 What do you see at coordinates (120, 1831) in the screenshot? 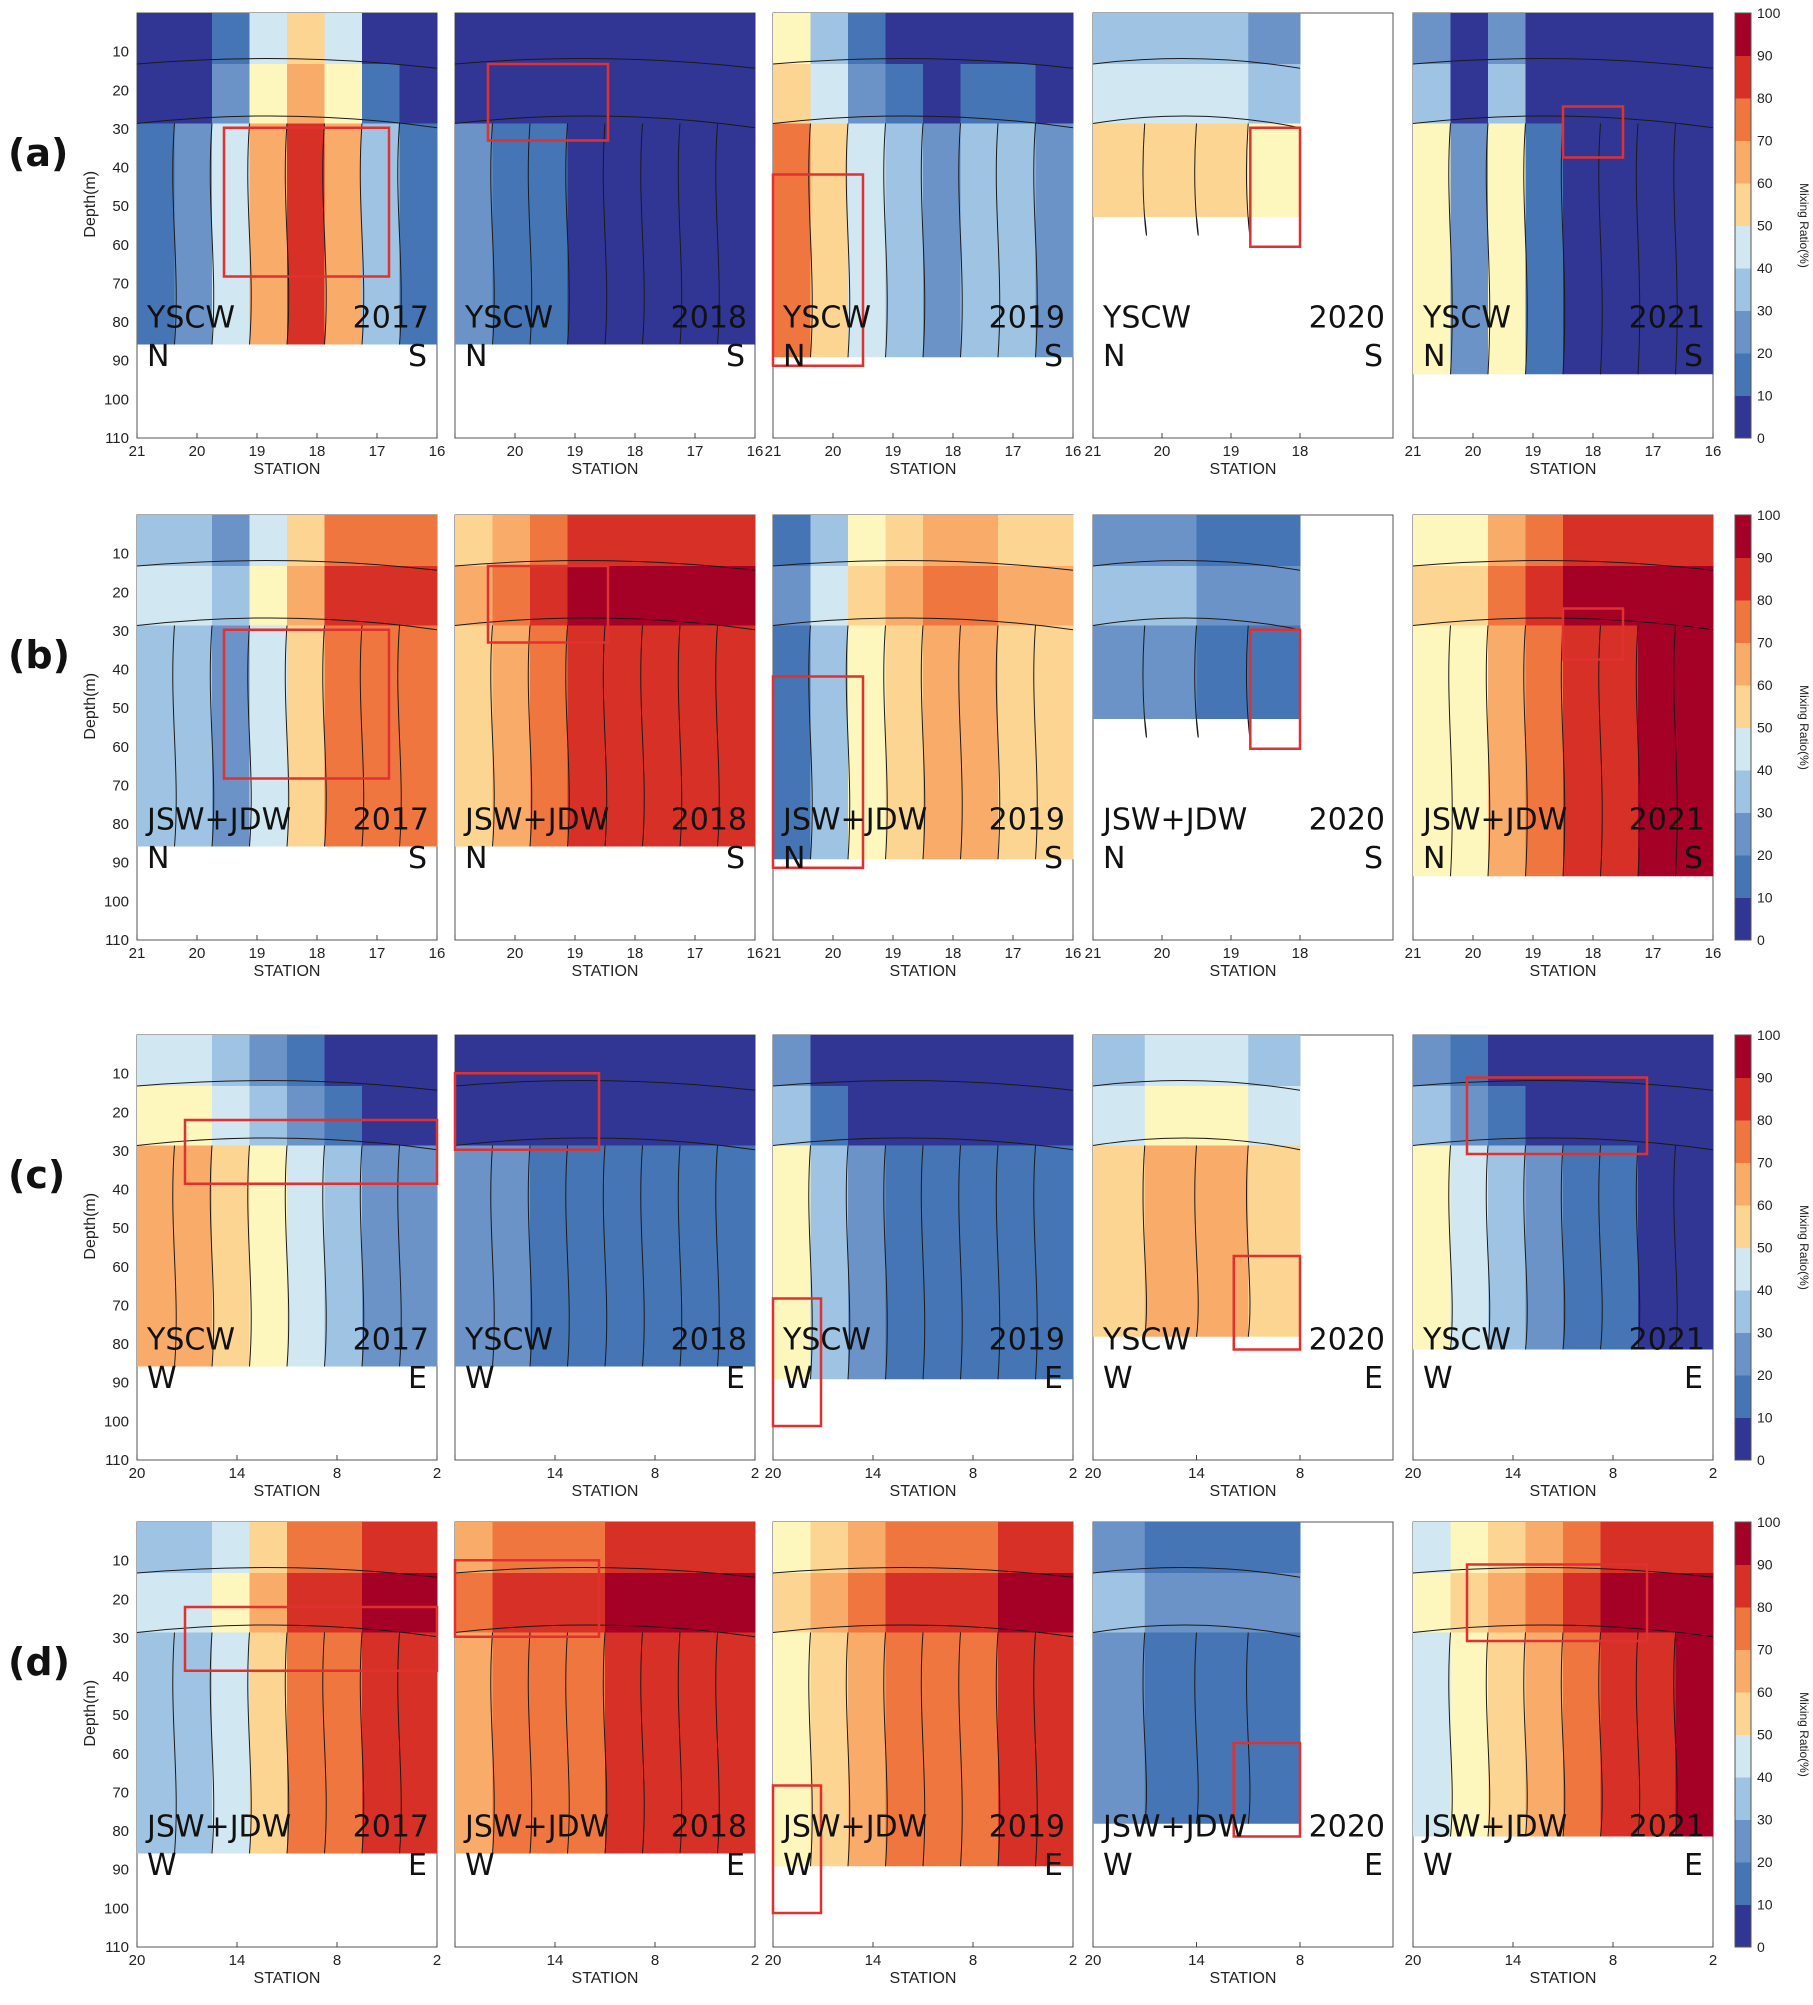
I see `depth-tick-label: 80` at bounding box center [120, 1831].